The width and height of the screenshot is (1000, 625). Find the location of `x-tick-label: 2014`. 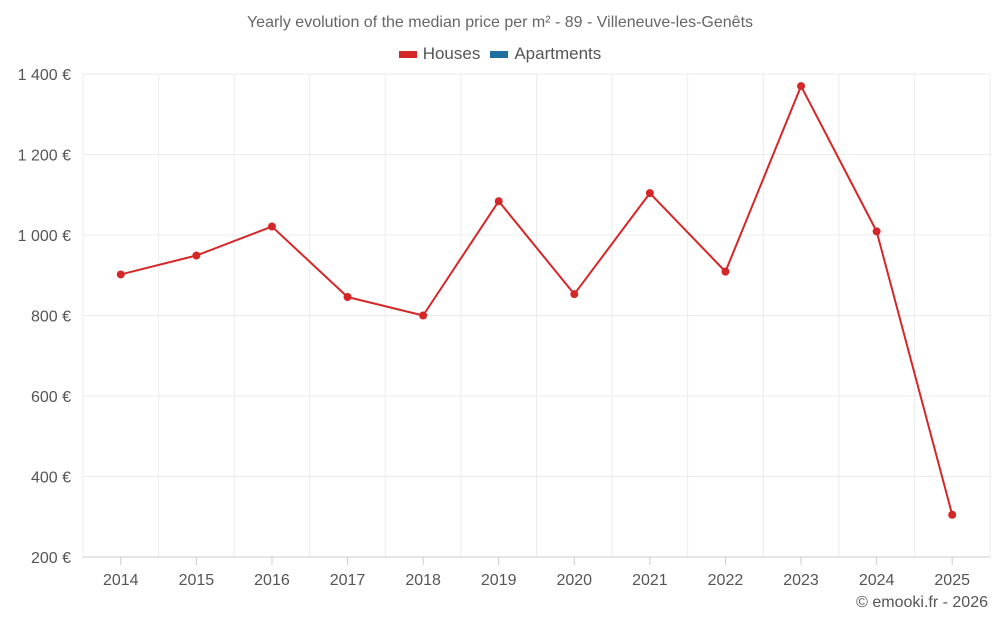

x-tick-label: 2014 is located at coordinates (121, 580).